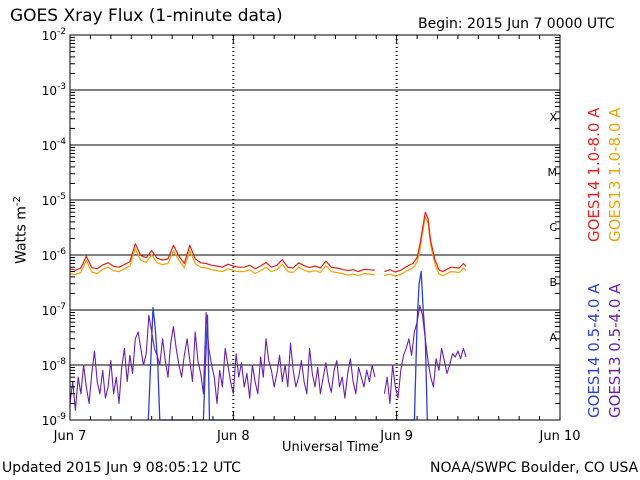 The image size is (640, 480). I want to click on y-axis-label: Watts m-2, so click(21, 230).